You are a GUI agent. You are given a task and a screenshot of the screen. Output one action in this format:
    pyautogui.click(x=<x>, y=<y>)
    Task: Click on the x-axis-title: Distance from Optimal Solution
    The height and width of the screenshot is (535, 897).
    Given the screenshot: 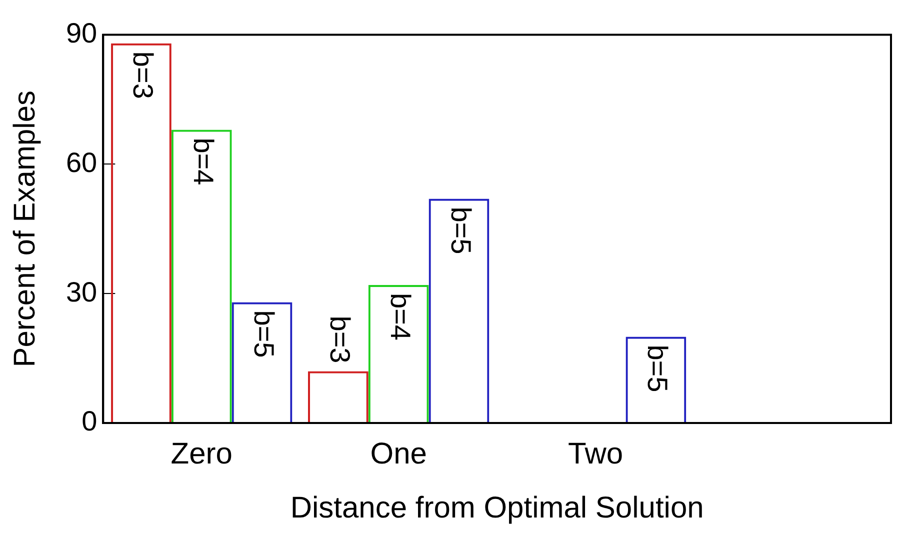 What is the action you would take?
    pyautogui.click(x=497, y=507)
    